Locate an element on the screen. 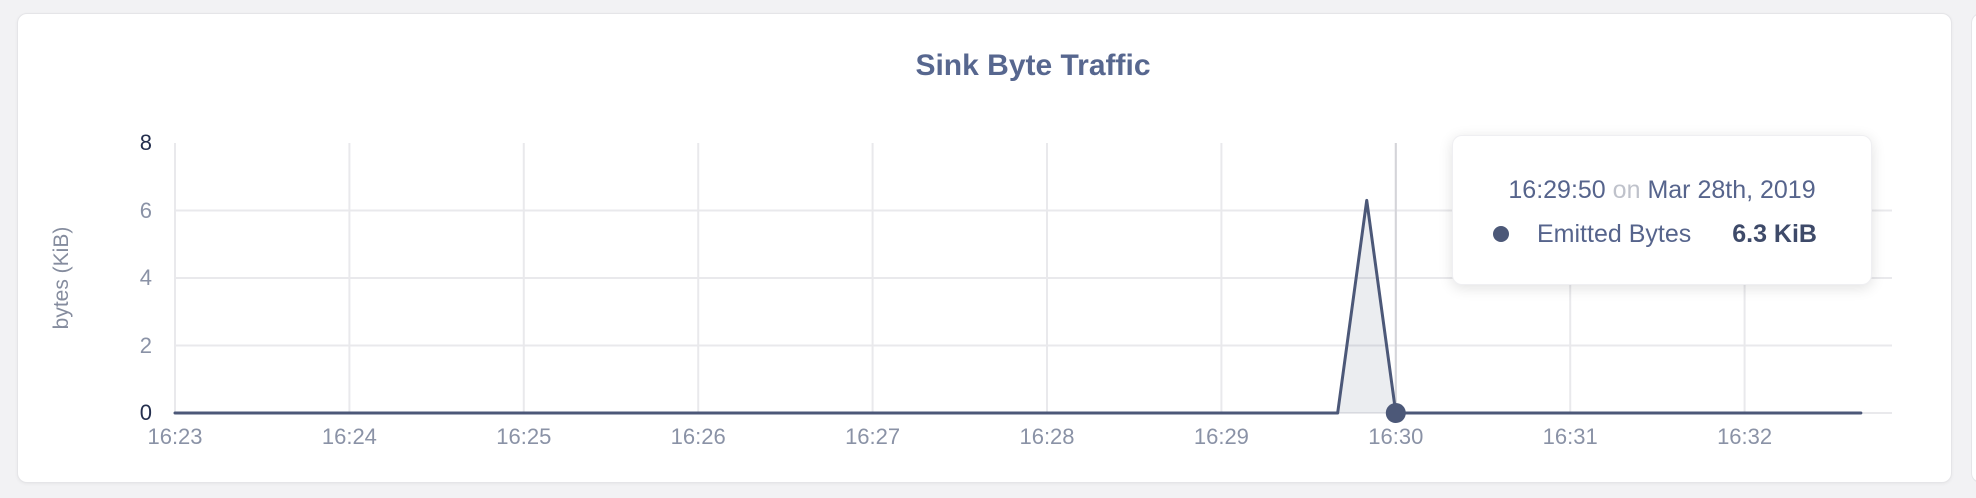 The image size is (1976, 498). tooltip-date: Mar 28th, 2019 is located at coordinates (1731, 190).